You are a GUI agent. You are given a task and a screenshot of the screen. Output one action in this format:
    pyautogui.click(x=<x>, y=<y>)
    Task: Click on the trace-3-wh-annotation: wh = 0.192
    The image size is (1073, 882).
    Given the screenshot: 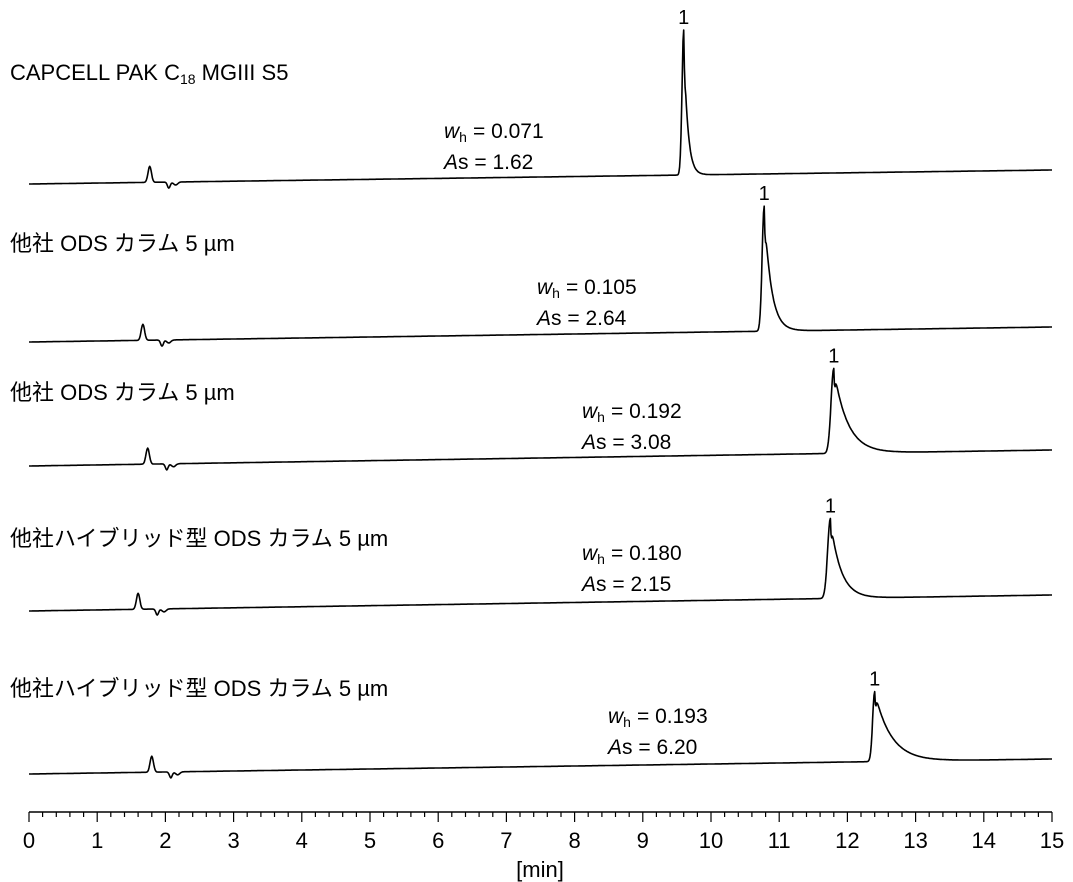 What is the action you would take?
    pyautogui.click(x=632, y=412)
    